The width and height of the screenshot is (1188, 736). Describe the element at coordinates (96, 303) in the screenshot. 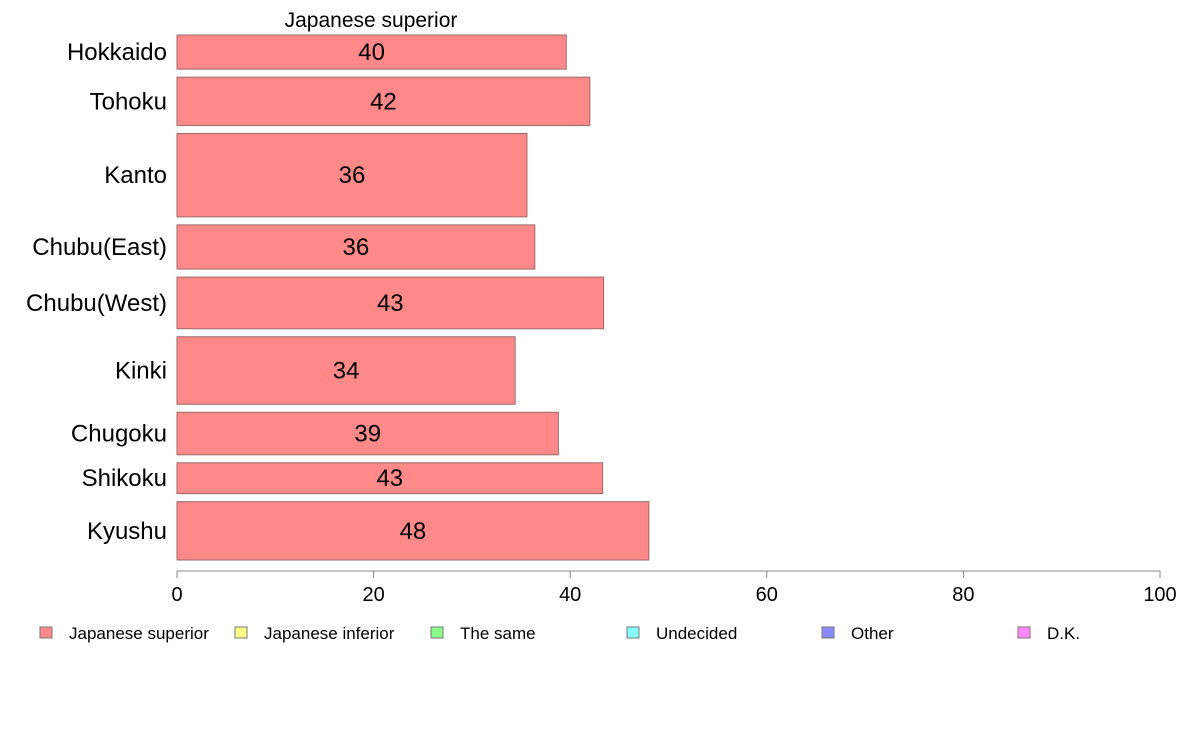

I see `category-label: Chubu(West)` at that location.